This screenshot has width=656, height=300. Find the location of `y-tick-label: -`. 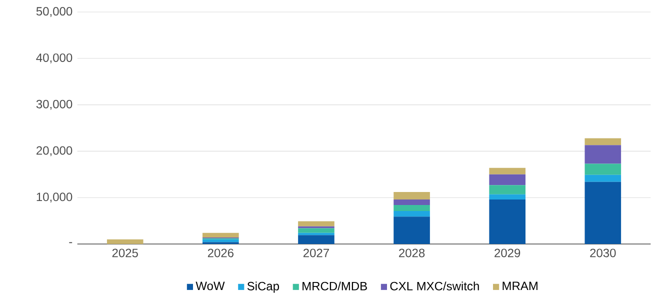

y-tick-label: - is located at coordinates (70, 243).